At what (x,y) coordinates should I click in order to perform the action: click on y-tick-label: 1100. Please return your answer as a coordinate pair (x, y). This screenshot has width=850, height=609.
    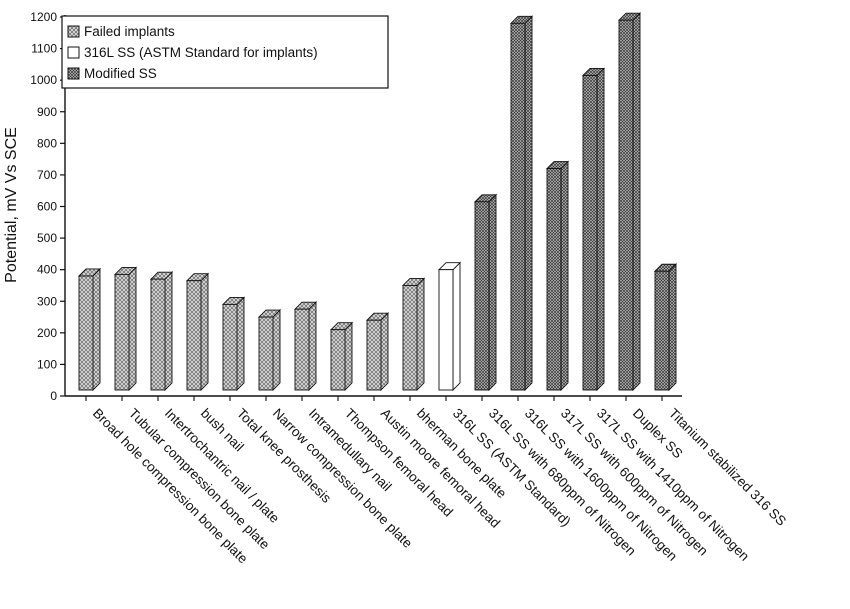
    Looking at the image, I should click on (44, 49).